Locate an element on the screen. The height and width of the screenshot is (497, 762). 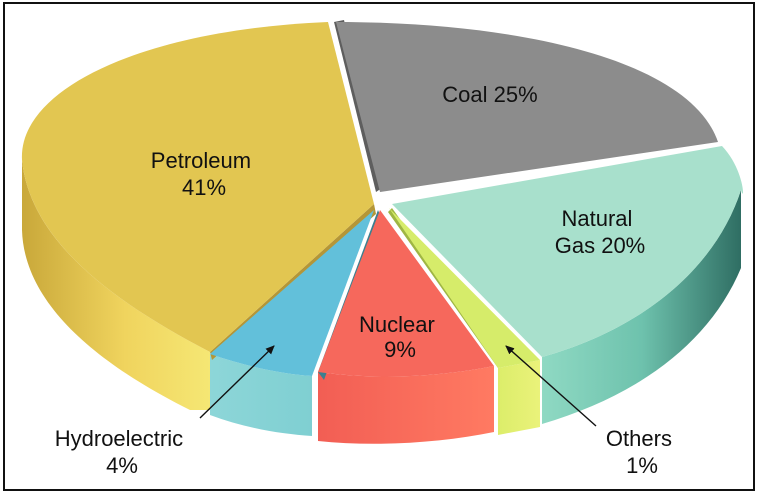
slice-others is located at coordinates (464, 288).